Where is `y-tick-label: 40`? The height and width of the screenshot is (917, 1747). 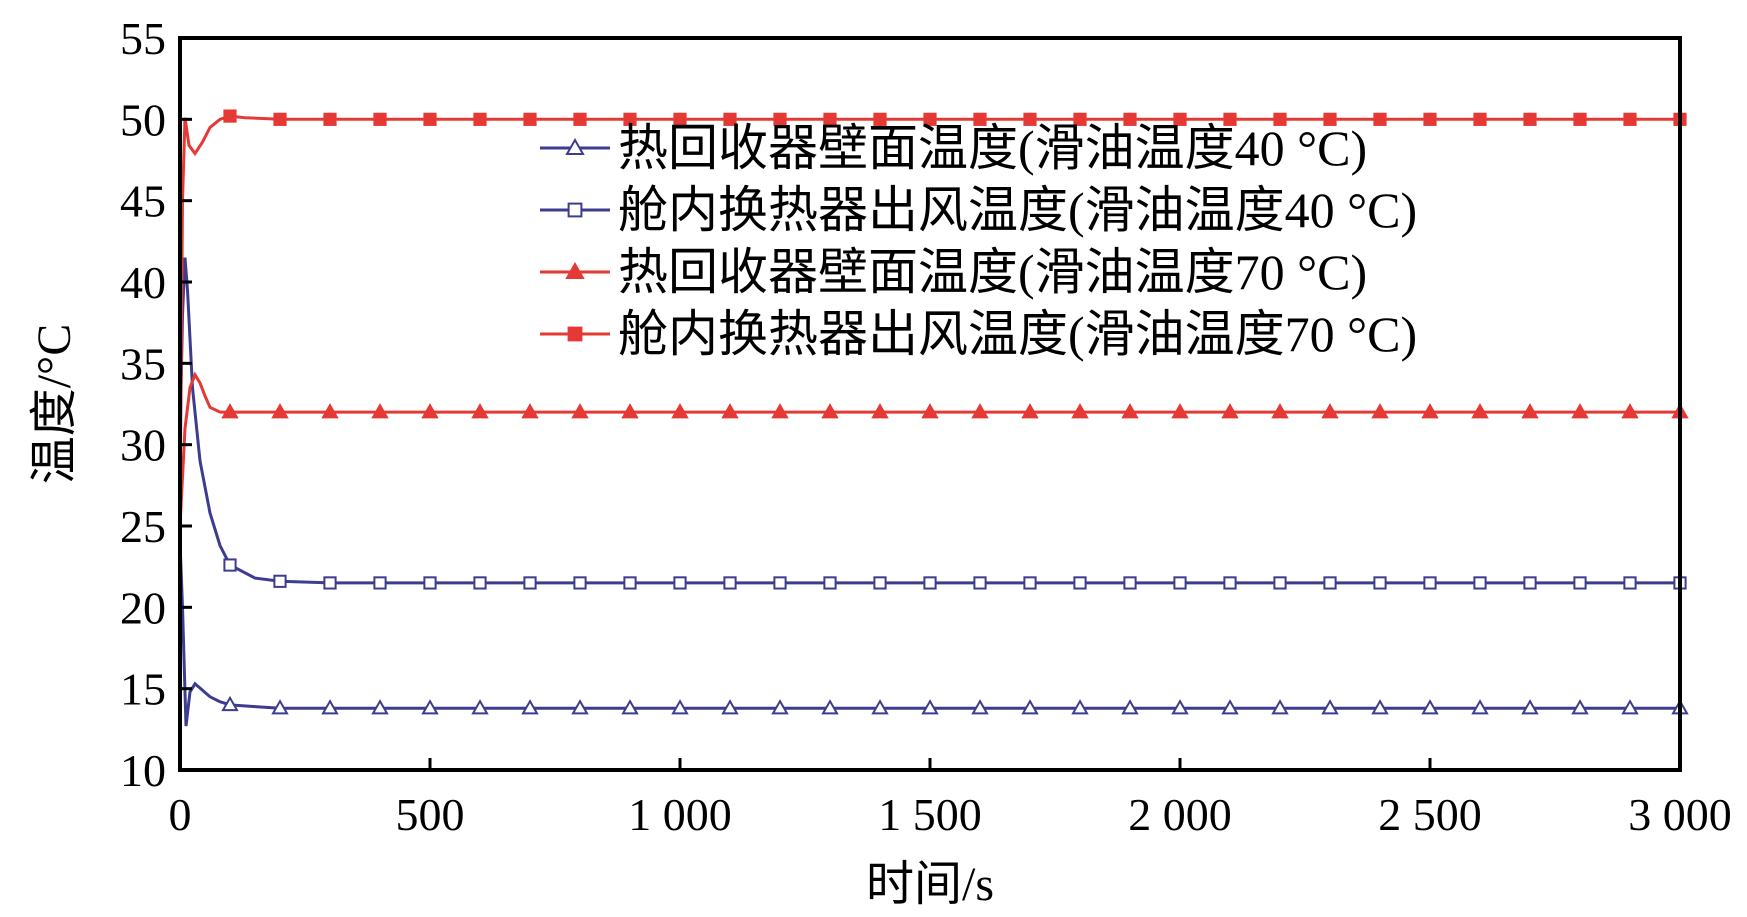
y-tick-label: 40 is located at coordinates (143, 282).